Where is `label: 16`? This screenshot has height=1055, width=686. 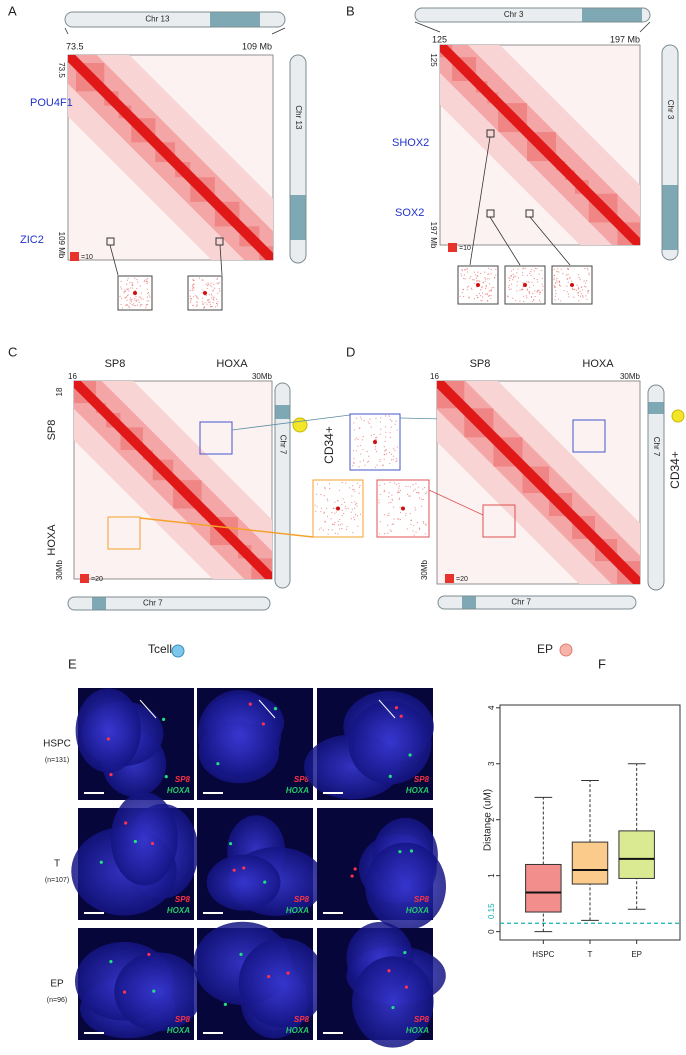
label: 16 is located at coordinates (434, 376).